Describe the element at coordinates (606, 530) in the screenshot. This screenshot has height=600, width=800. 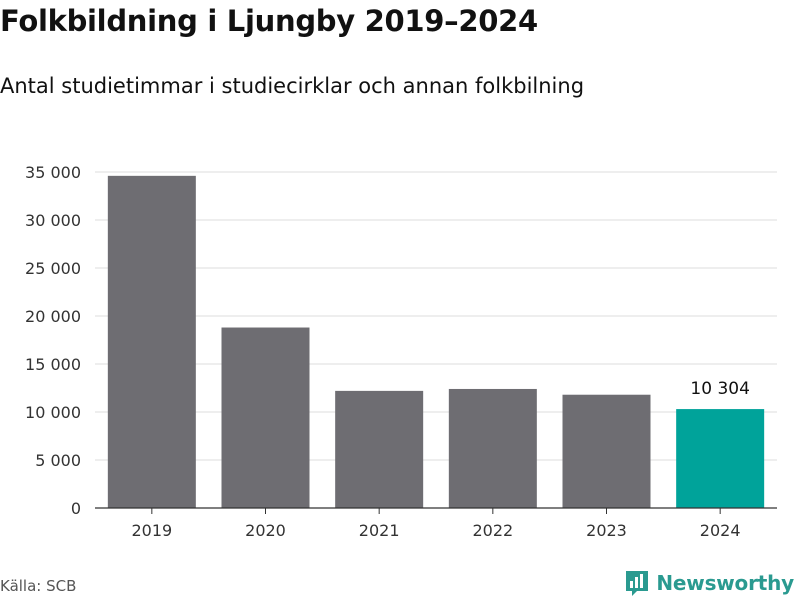
I see `x-tick-label: 2023` at that location.